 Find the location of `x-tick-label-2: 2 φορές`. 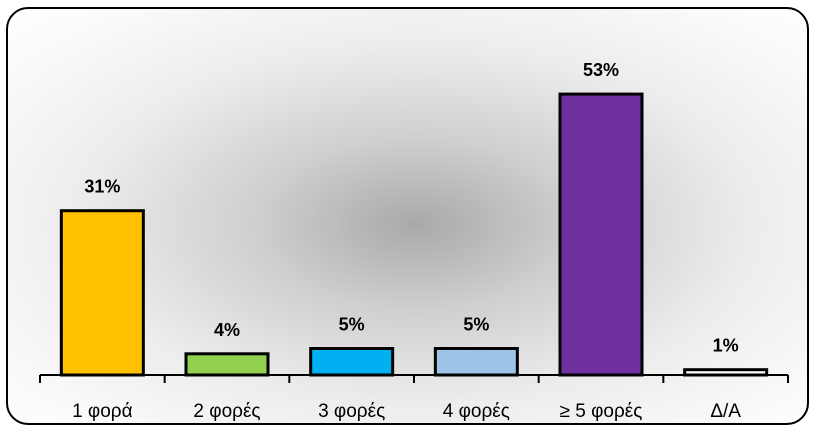

x-tick-label-2: 2 φορές is located at coordinates (226, 411).